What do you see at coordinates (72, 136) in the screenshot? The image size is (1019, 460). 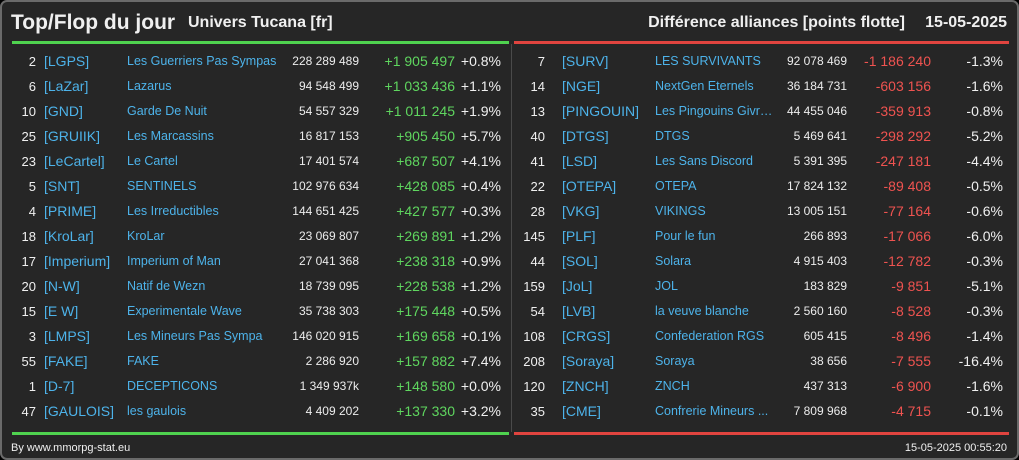 I see `alliance-tag-link: [GRUIIK]` at bounding box center [72, 136].